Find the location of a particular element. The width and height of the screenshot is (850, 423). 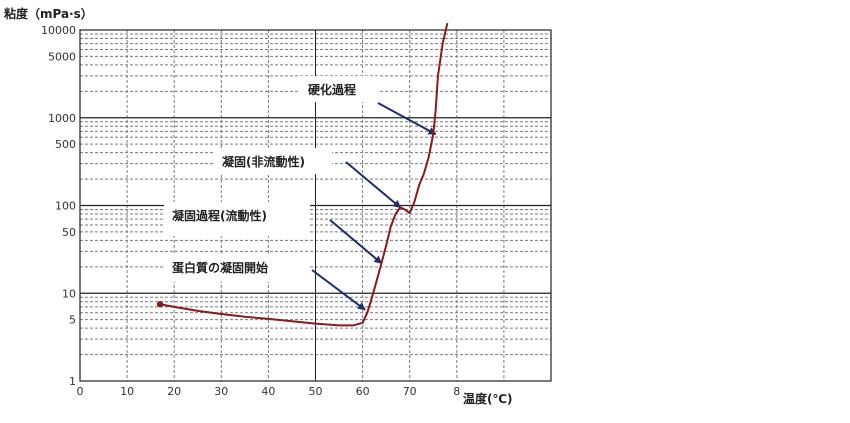

y-tick-label: 50 is located at coordinates (69, 232).